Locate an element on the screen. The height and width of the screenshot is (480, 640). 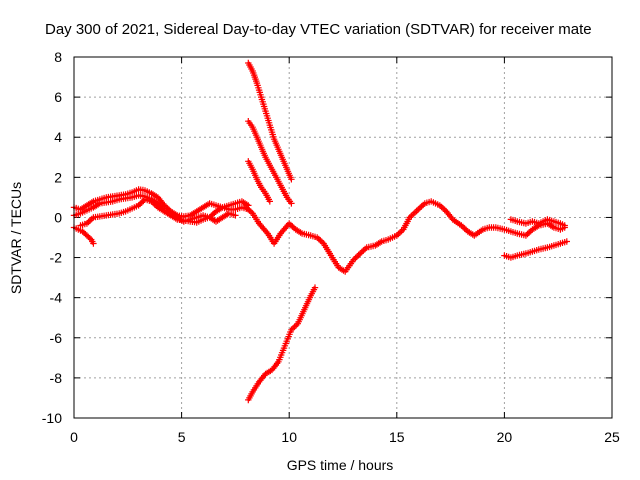
y-tick-label: -10 is located at coordinates (52, 418).